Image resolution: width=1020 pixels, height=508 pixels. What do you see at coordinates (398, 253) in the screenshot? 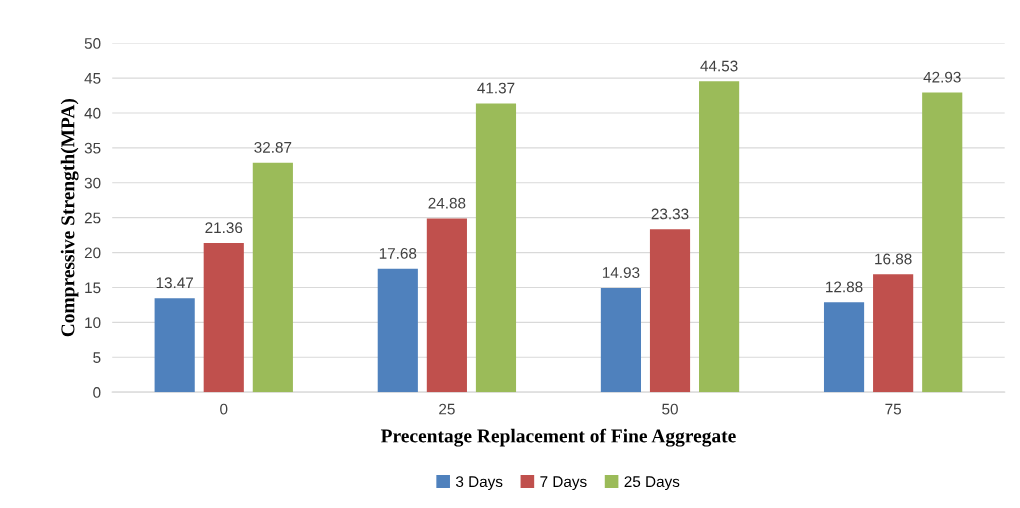
I see `data-label: 17.68` at bounding box center [398, 253].